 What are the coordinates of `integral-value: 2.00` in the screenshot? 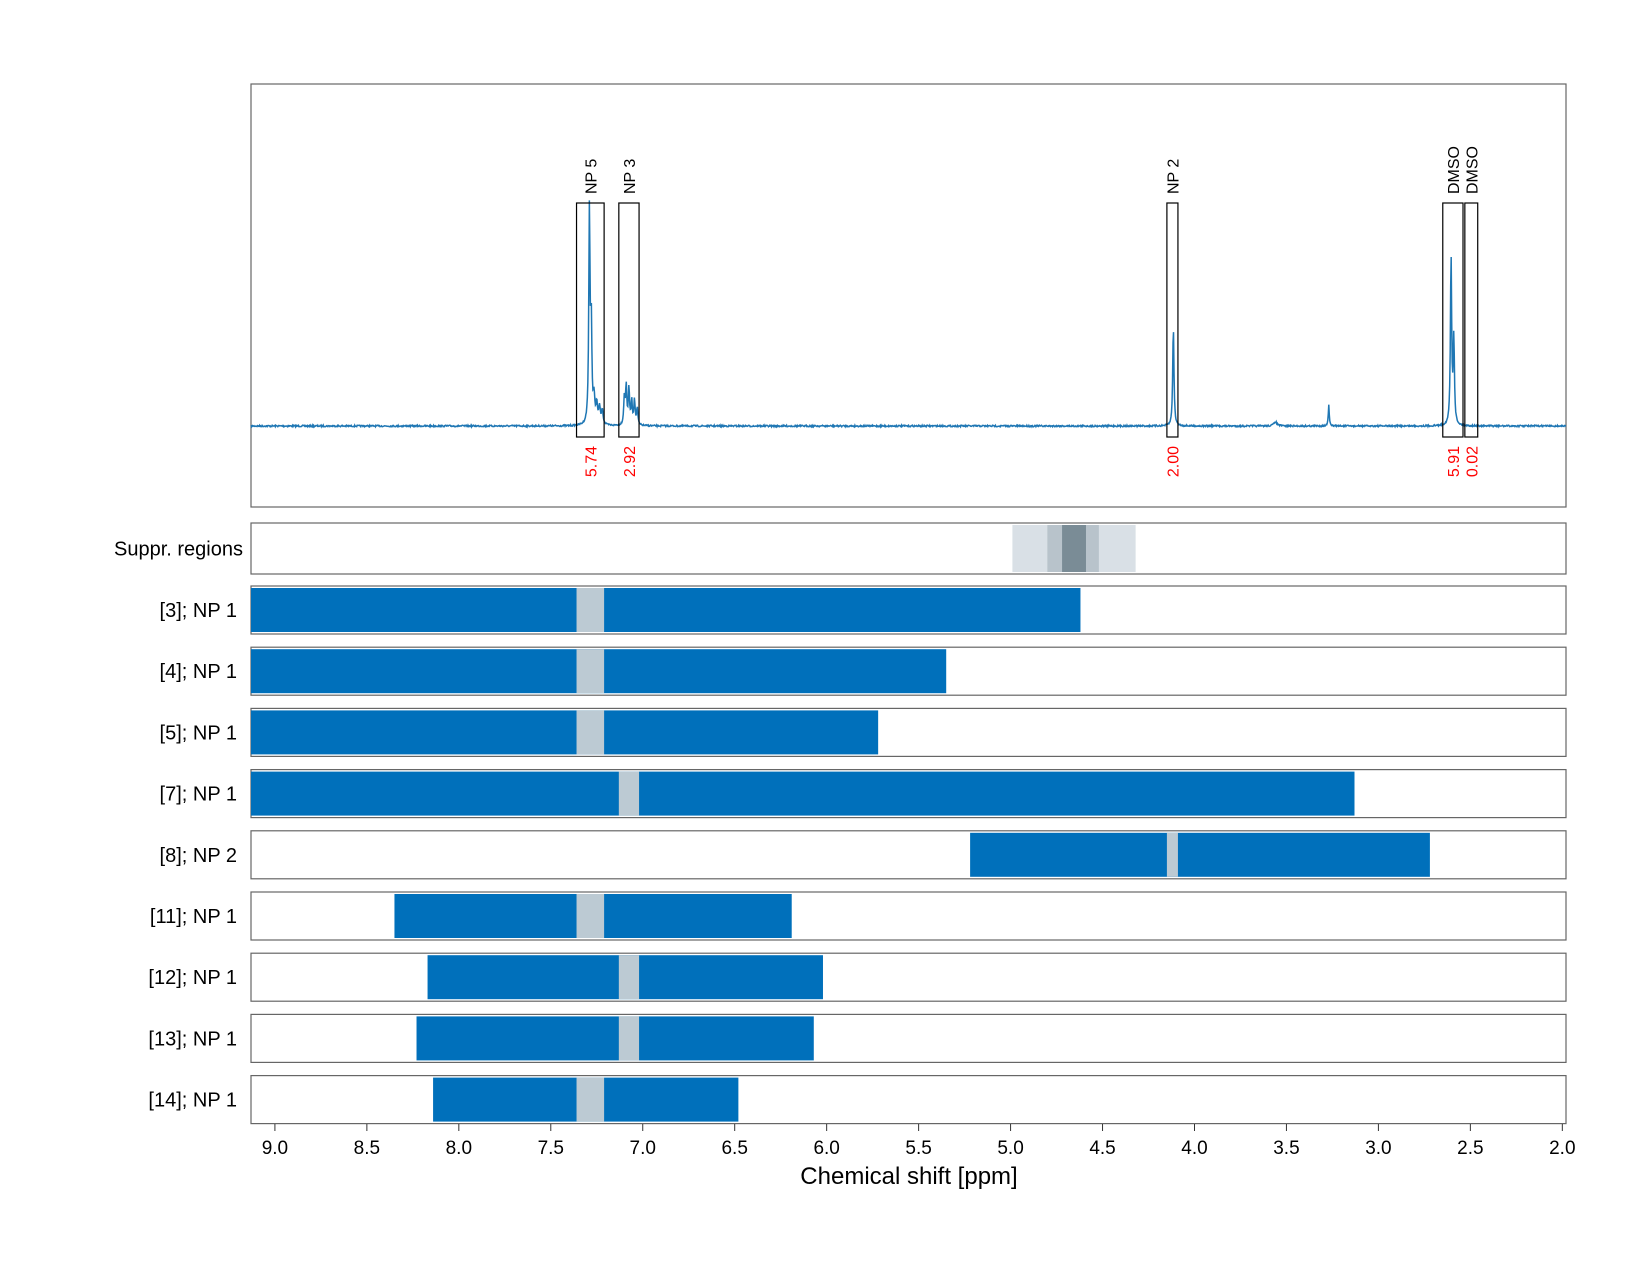 It's located at (1173, 461).